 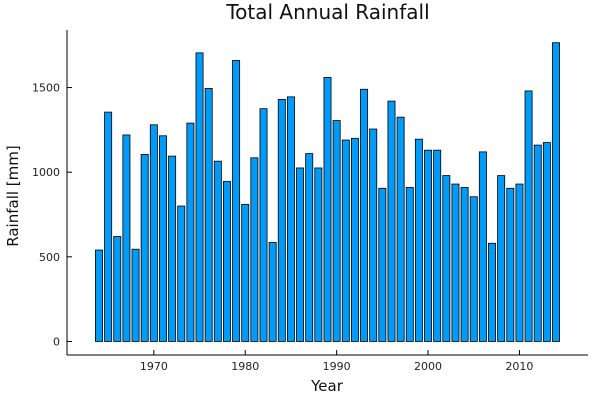 I want to click on bar-1971, so click(x=163, y=238).